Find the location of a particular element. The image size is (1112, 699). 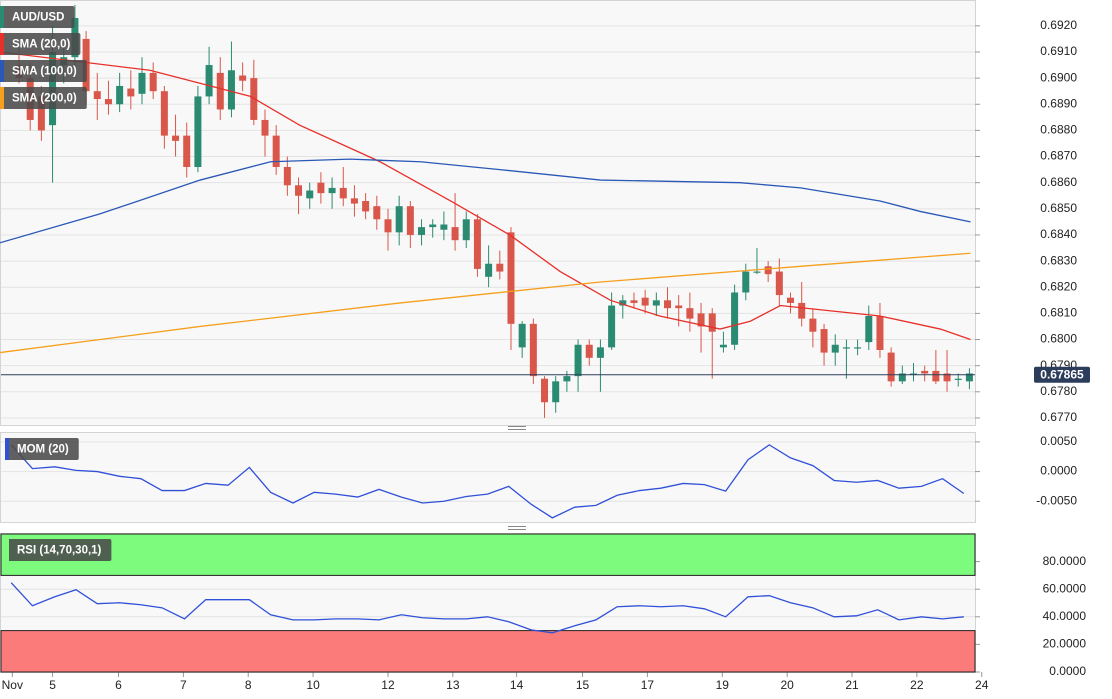

legend-label: SMA (200,0) is located at coordinates (44, 99).